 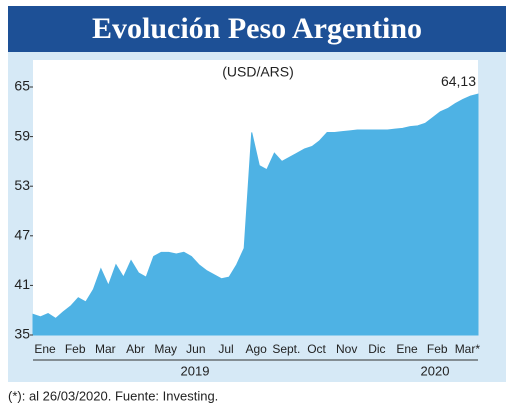 What do you see at coordinates (135, 349) in the screenshot?
I see `x-tick-label: Abr` at bounding box center [135, 349].